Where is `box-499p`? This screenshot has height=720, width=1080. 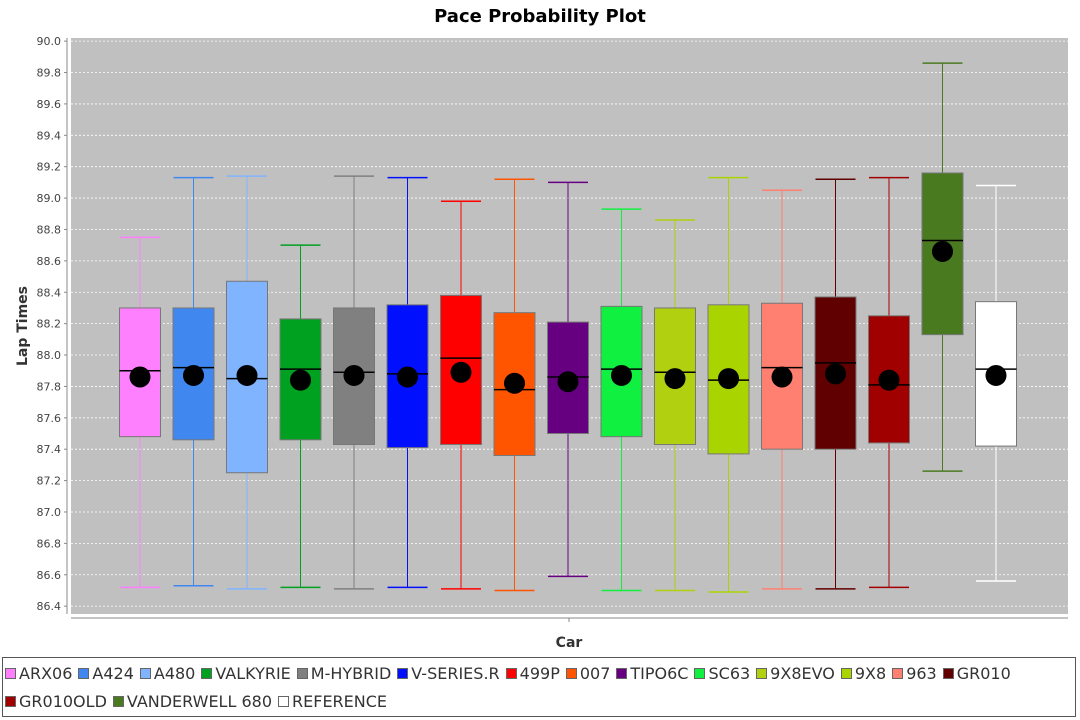
box-499p is located at coordinates (461, 395).